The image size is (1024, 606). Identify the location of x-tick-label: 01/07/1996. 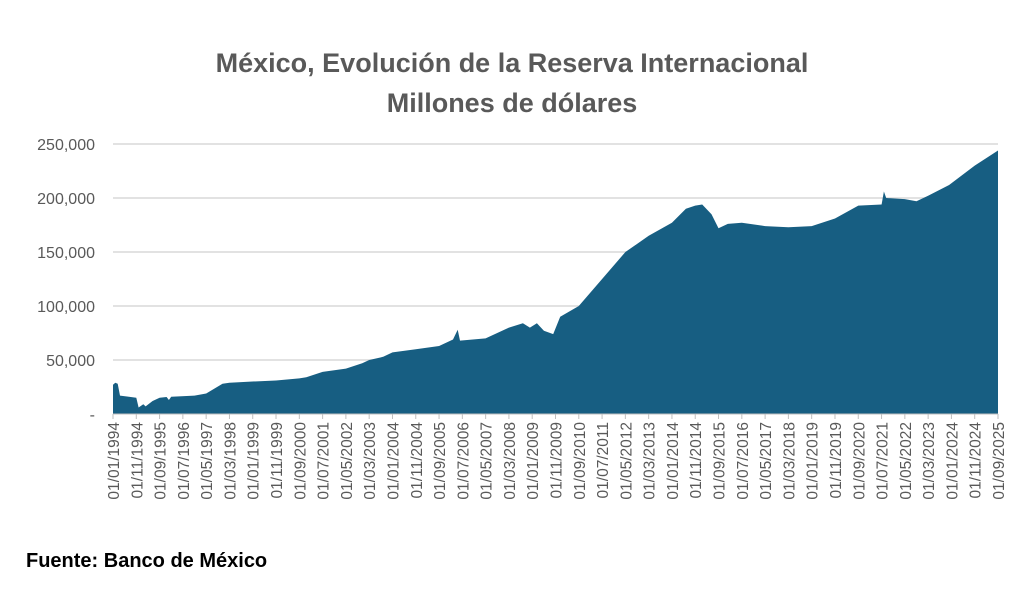
(184, 461).